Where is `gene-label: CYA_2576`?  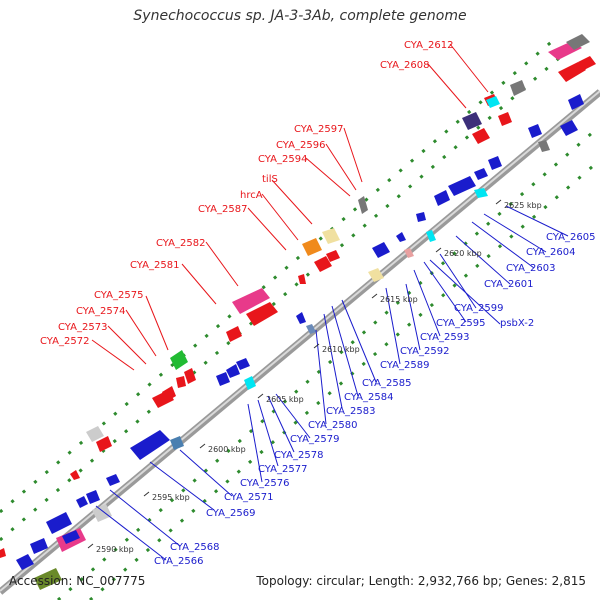
gene-label: CYA_2576 is located at coordinates (264, 483).